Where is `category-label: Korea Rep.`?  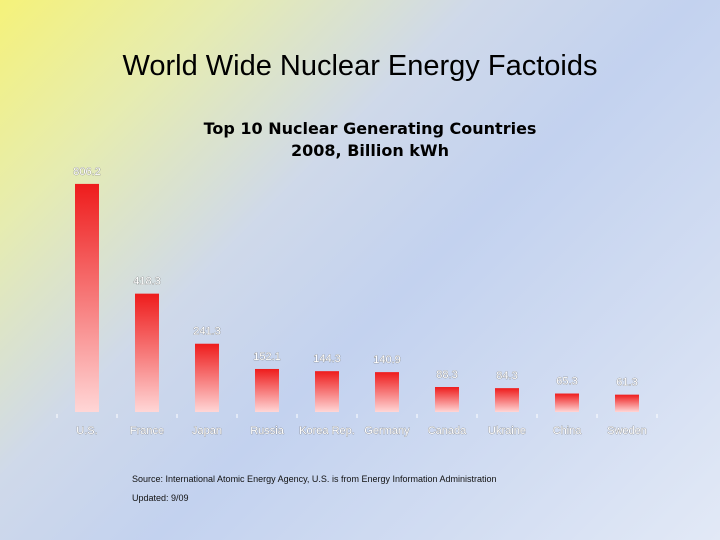 category-label: Korea Rep. is located at coordinates (327, 431).